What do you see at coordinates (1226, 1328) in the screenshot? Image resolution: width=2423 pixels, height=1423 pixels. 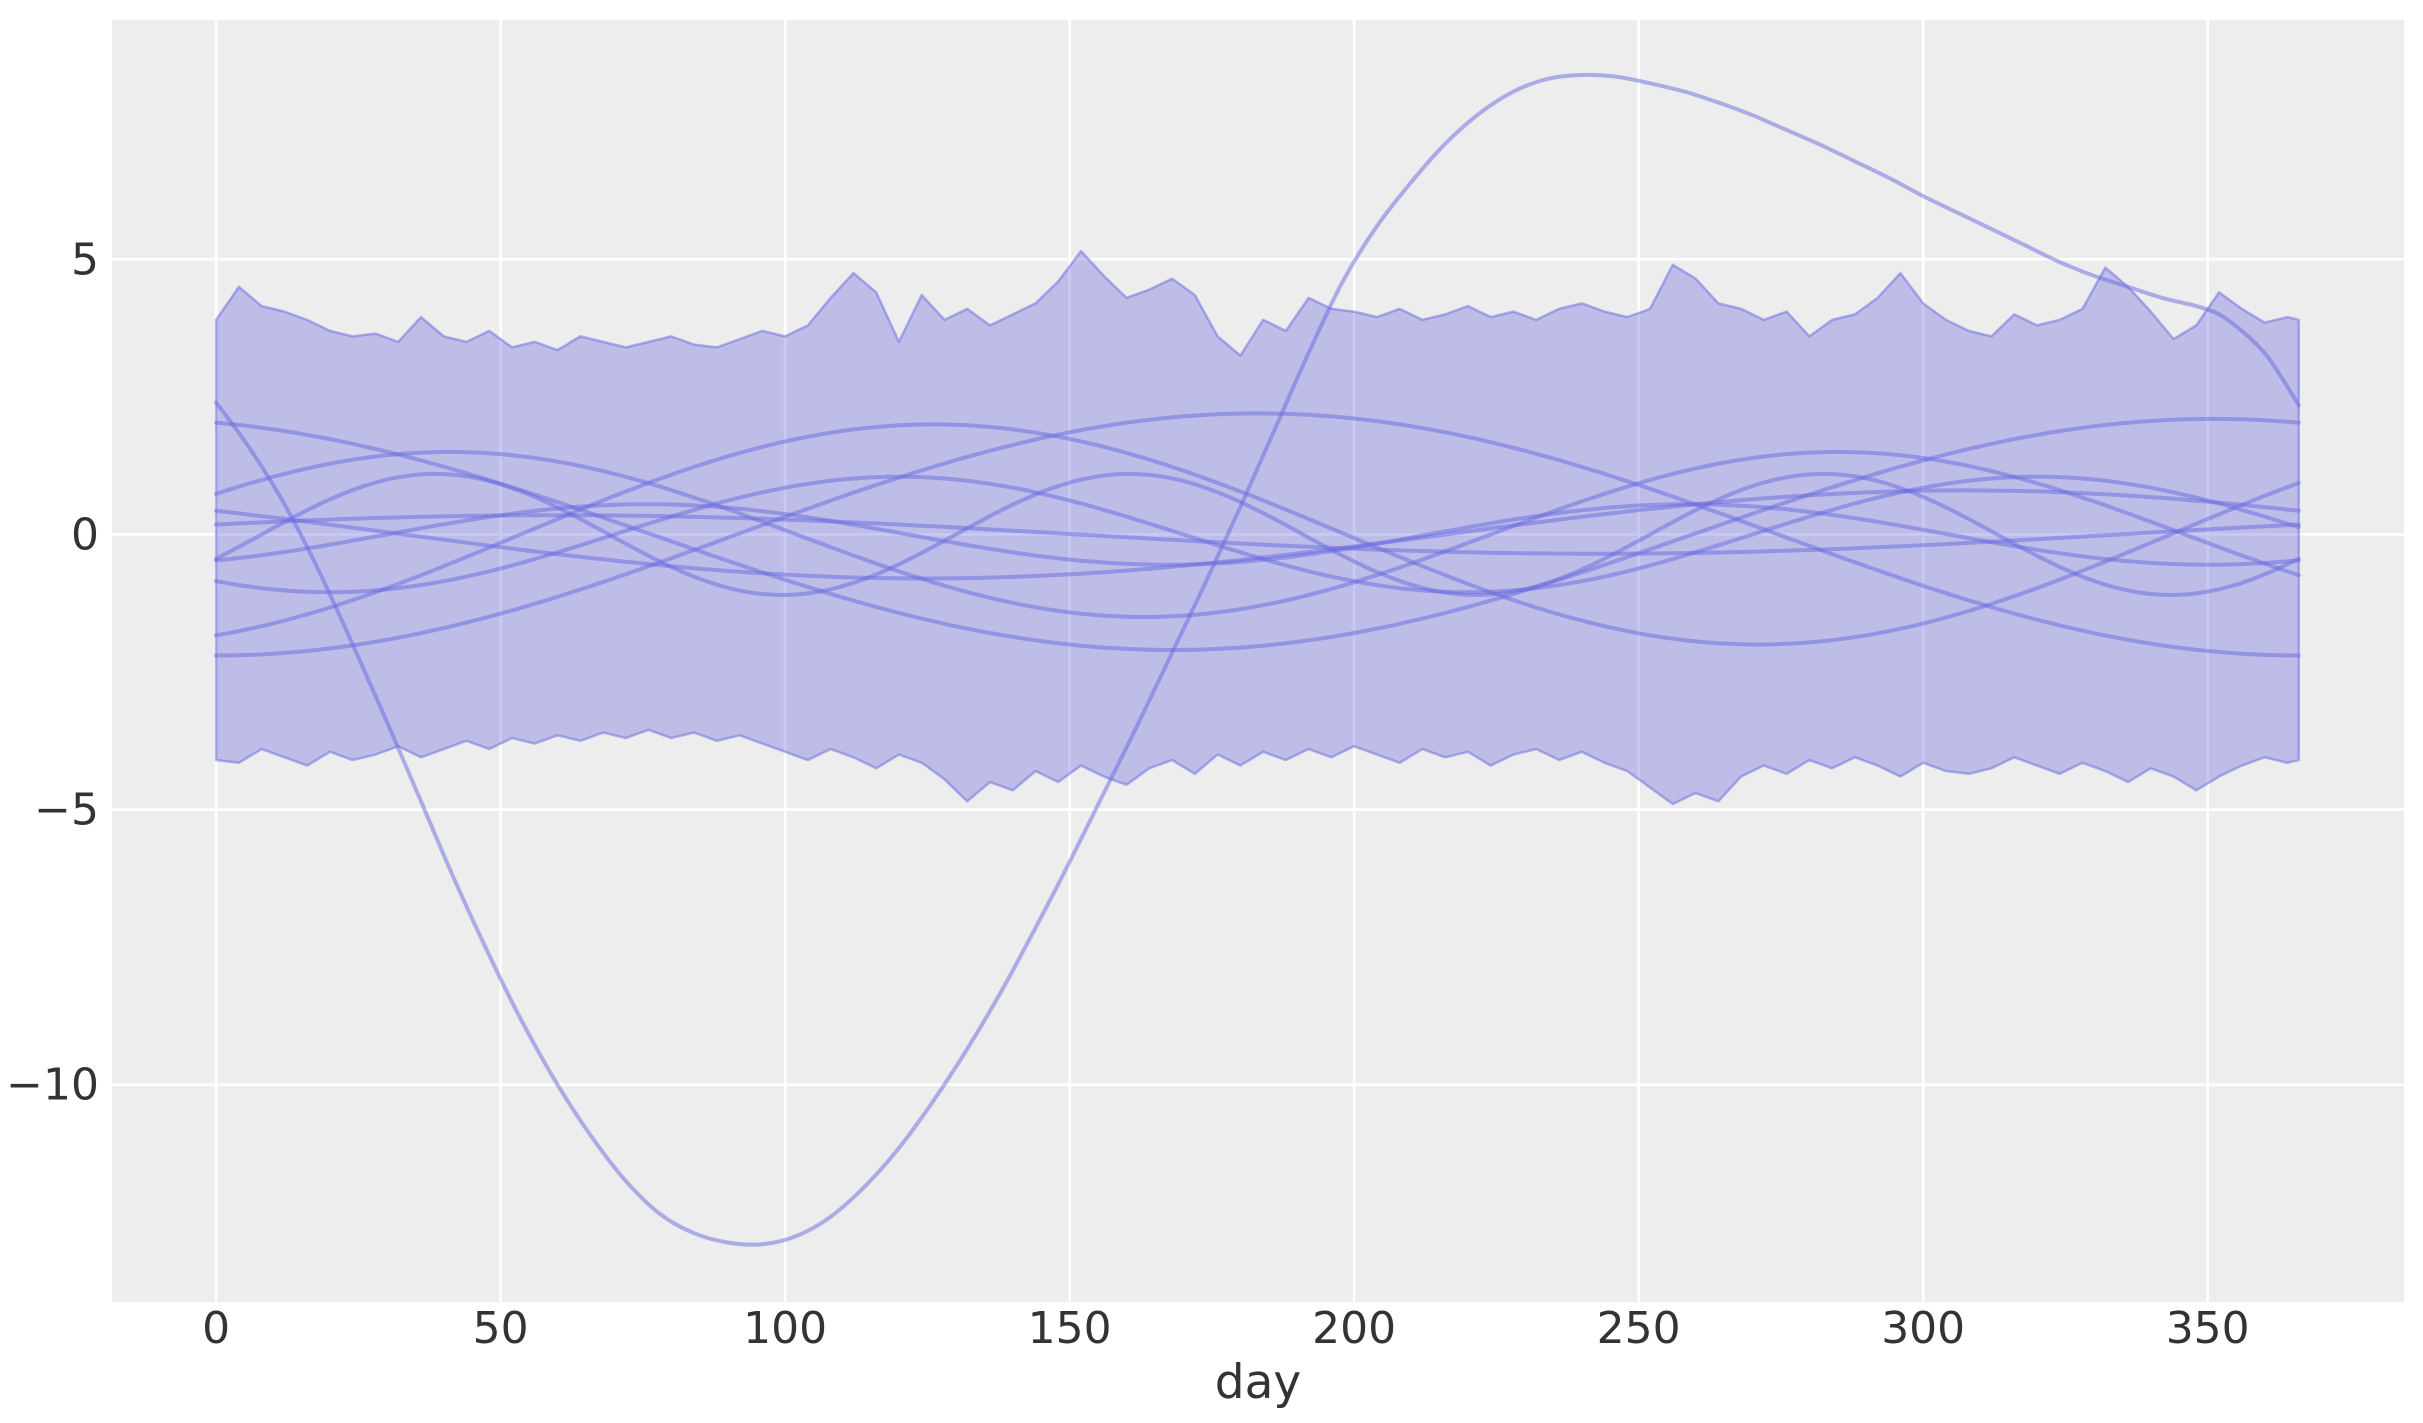 I see `x-tick-labels: 0 50 100 150 200 250 300 350` at bounding box center [1226, 1328].